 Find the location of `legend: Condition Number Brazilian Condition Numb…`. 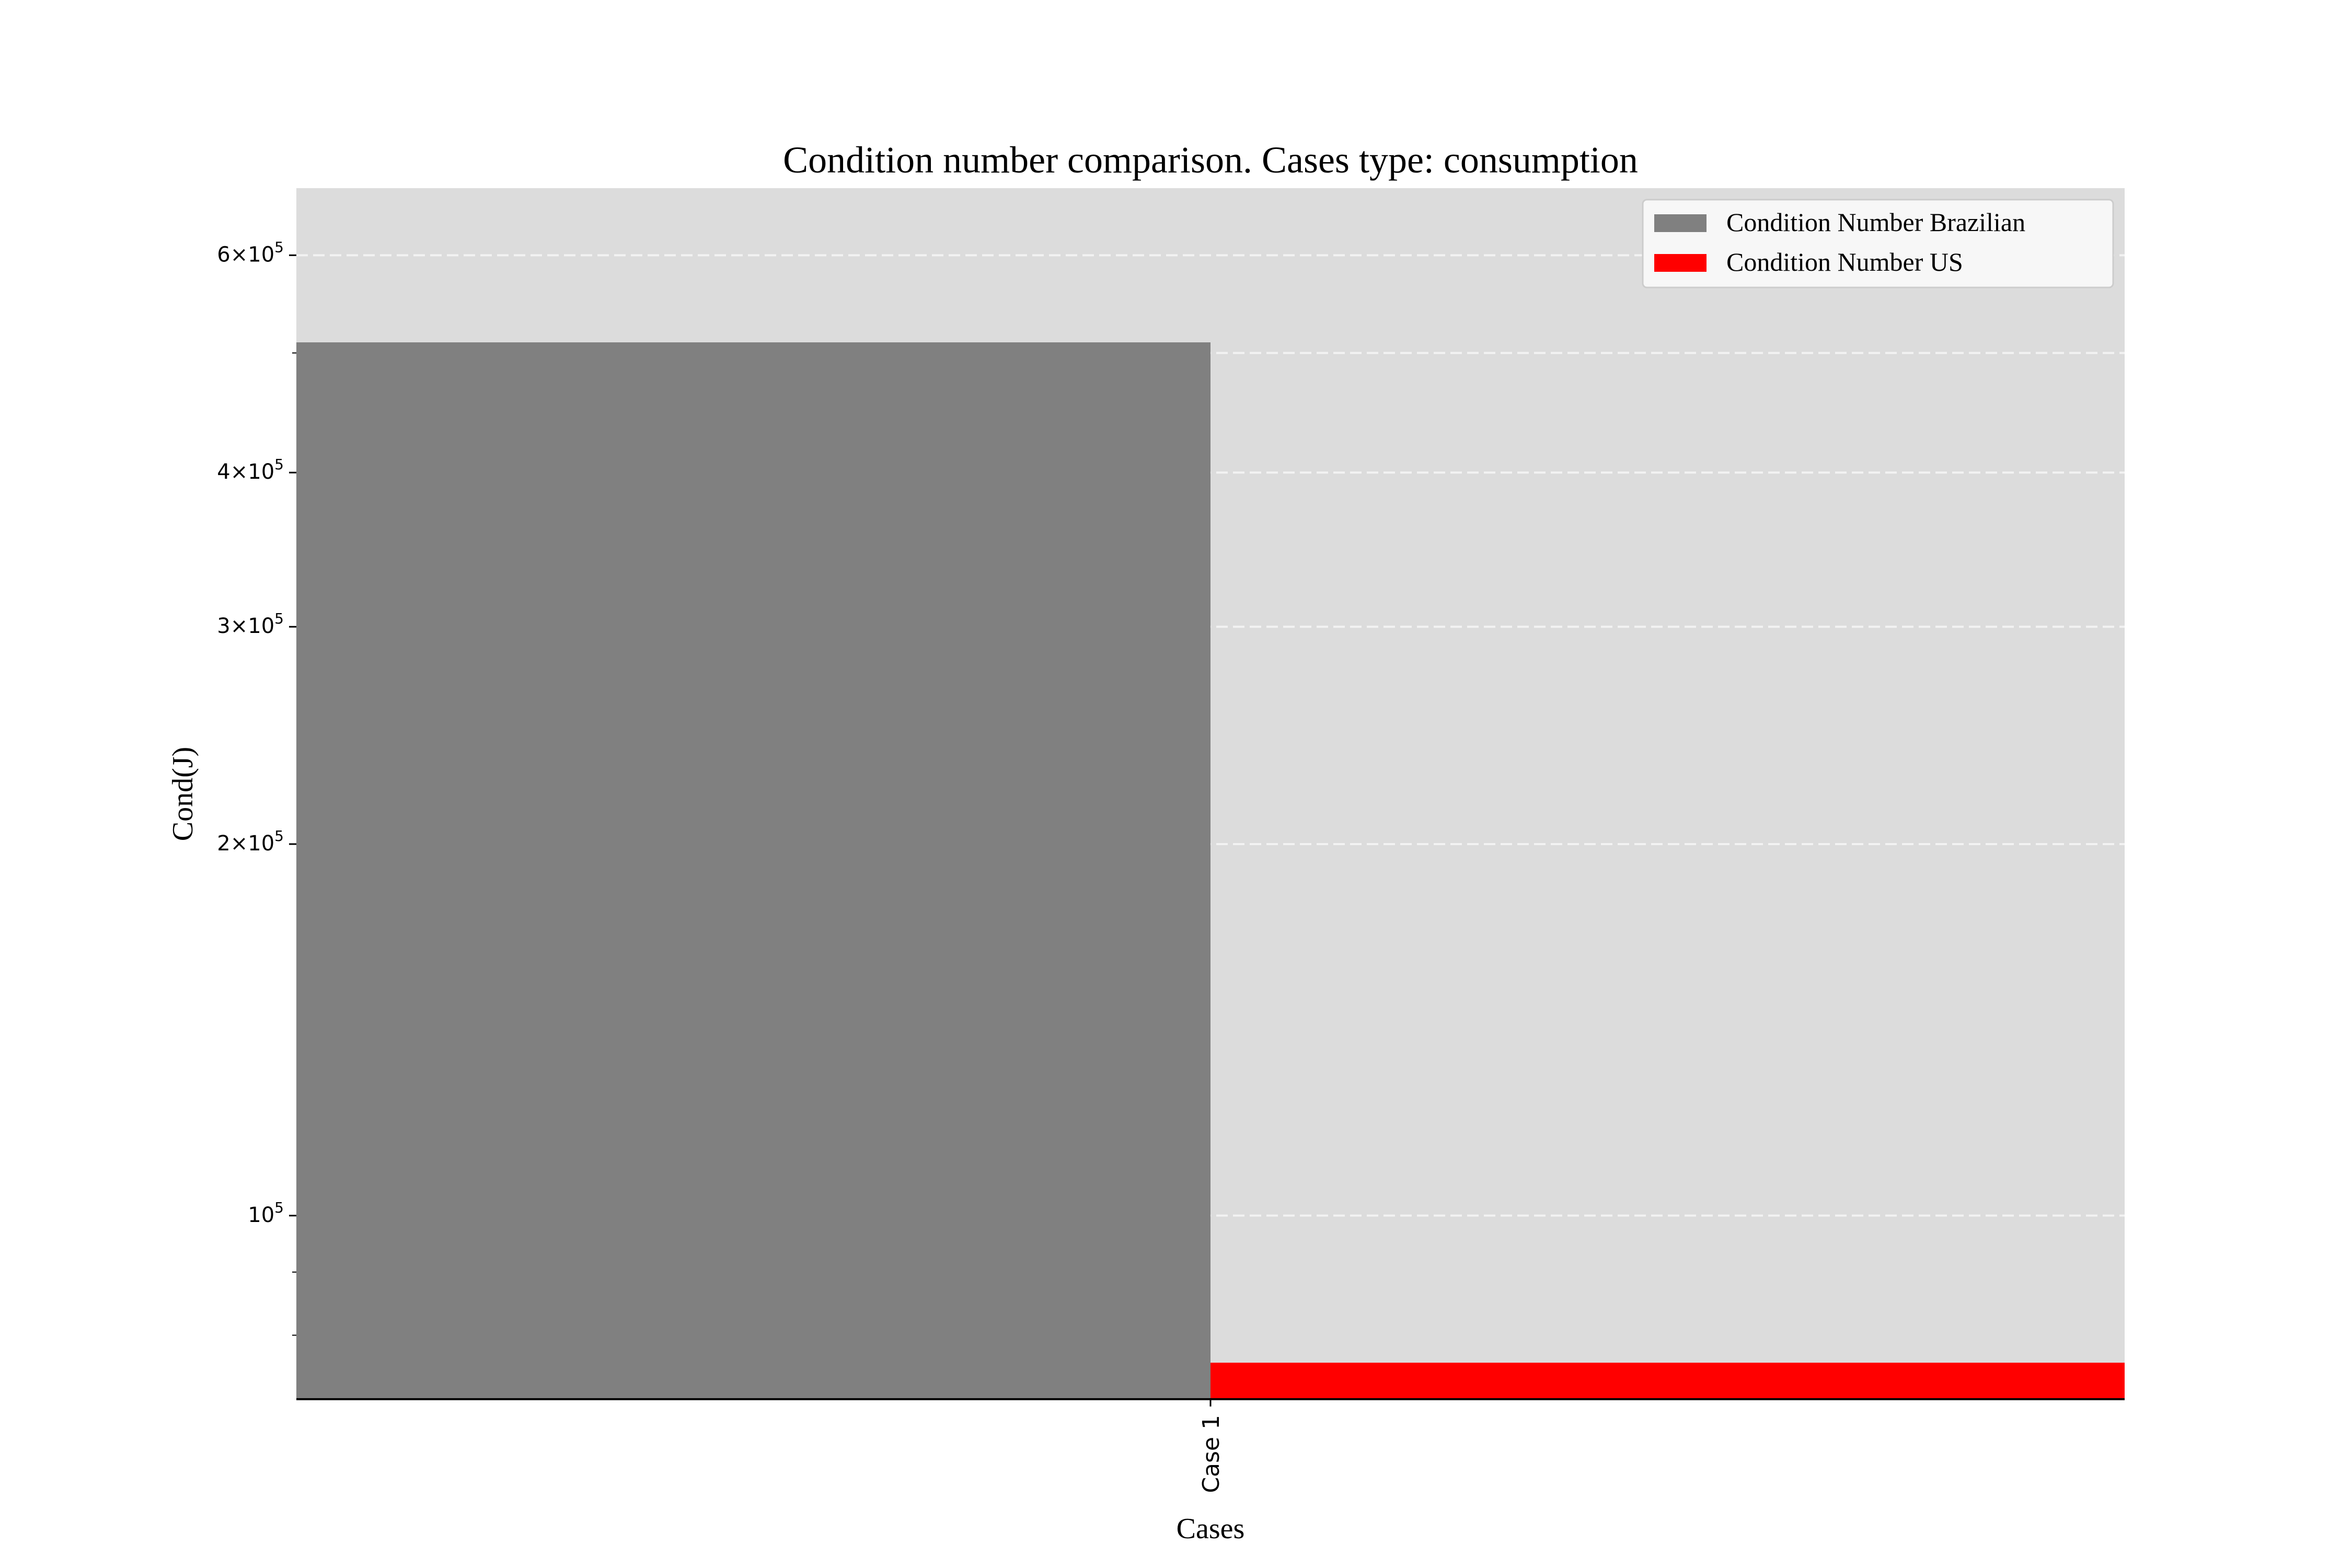

legend: Condition Number Brazilian Condition Numb… is located at coordinates (1878, 244).